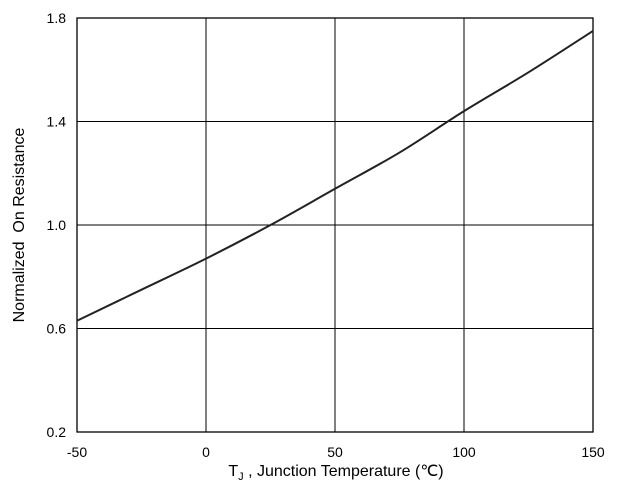 The width and height of the screenshot is (619, 489). Describe the element at coordinates (233, 471) in the screenshot. I see `x-axis-label-symbol: T` at that location.